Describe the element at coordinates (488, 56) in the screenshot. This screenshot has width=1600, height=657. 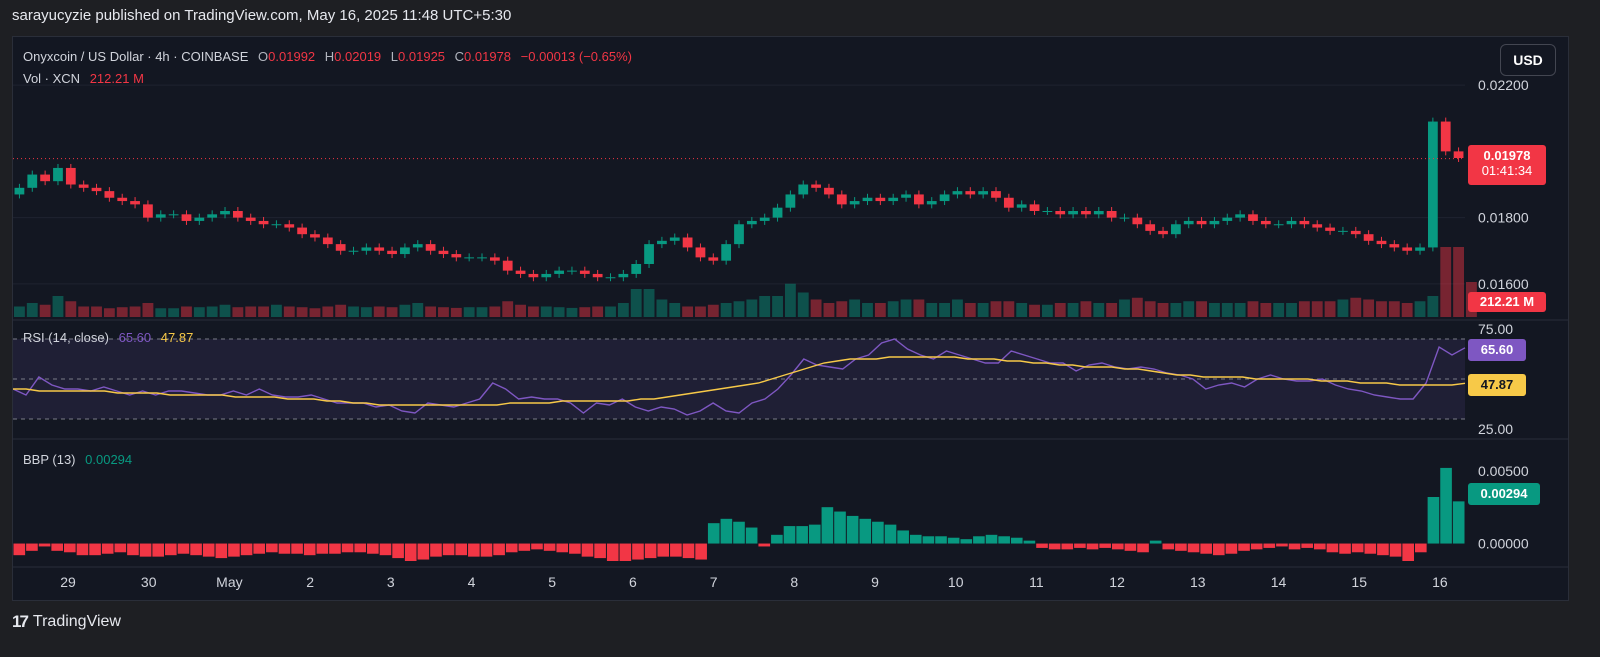
I see `close-value: 0.01978` at that location.